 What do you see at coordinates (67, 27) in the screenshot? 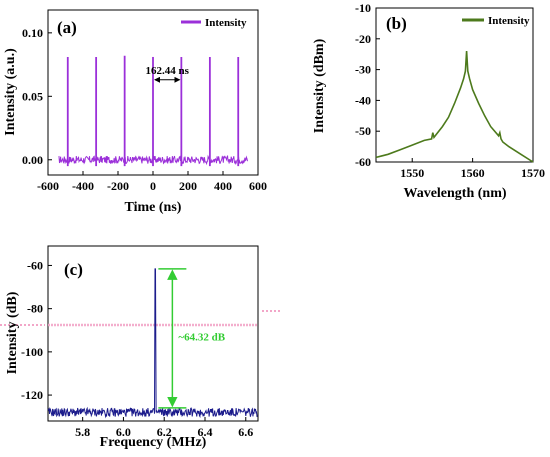
I see `panel-label: (a)` at bounding box center [67, 27].